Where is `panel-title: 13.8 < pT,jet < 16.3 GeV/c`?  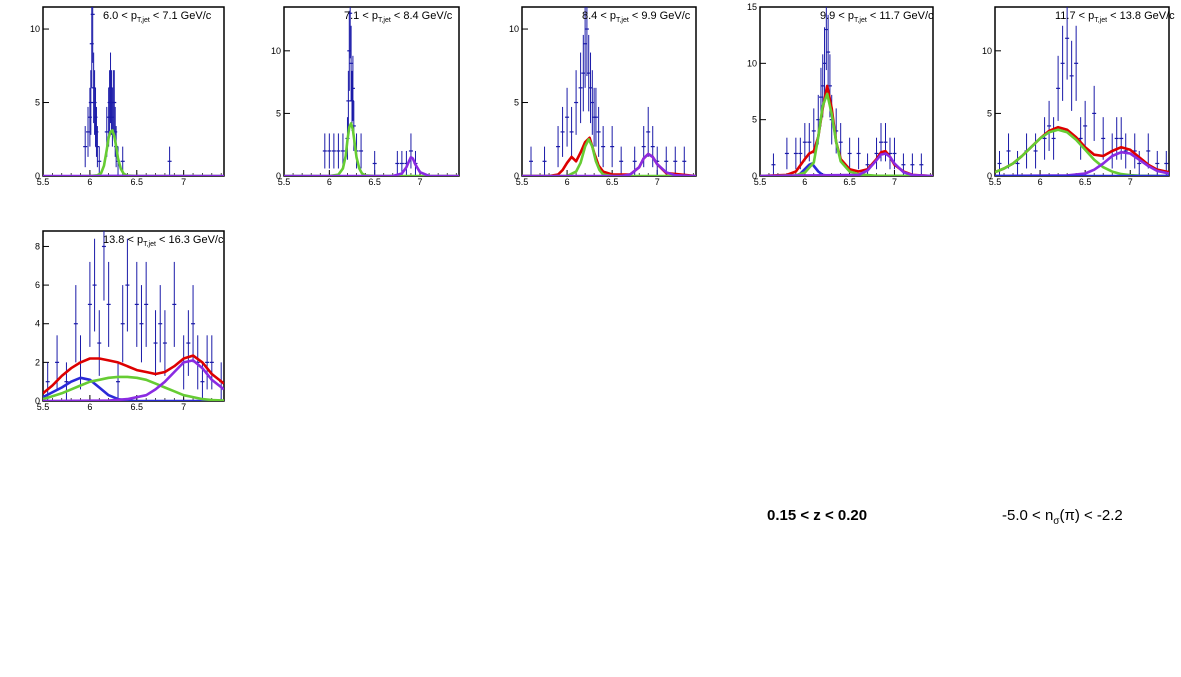 panel-title: 13.8 < pT,jet < 16.3 GeV/c is located at coordinates (163, 241).